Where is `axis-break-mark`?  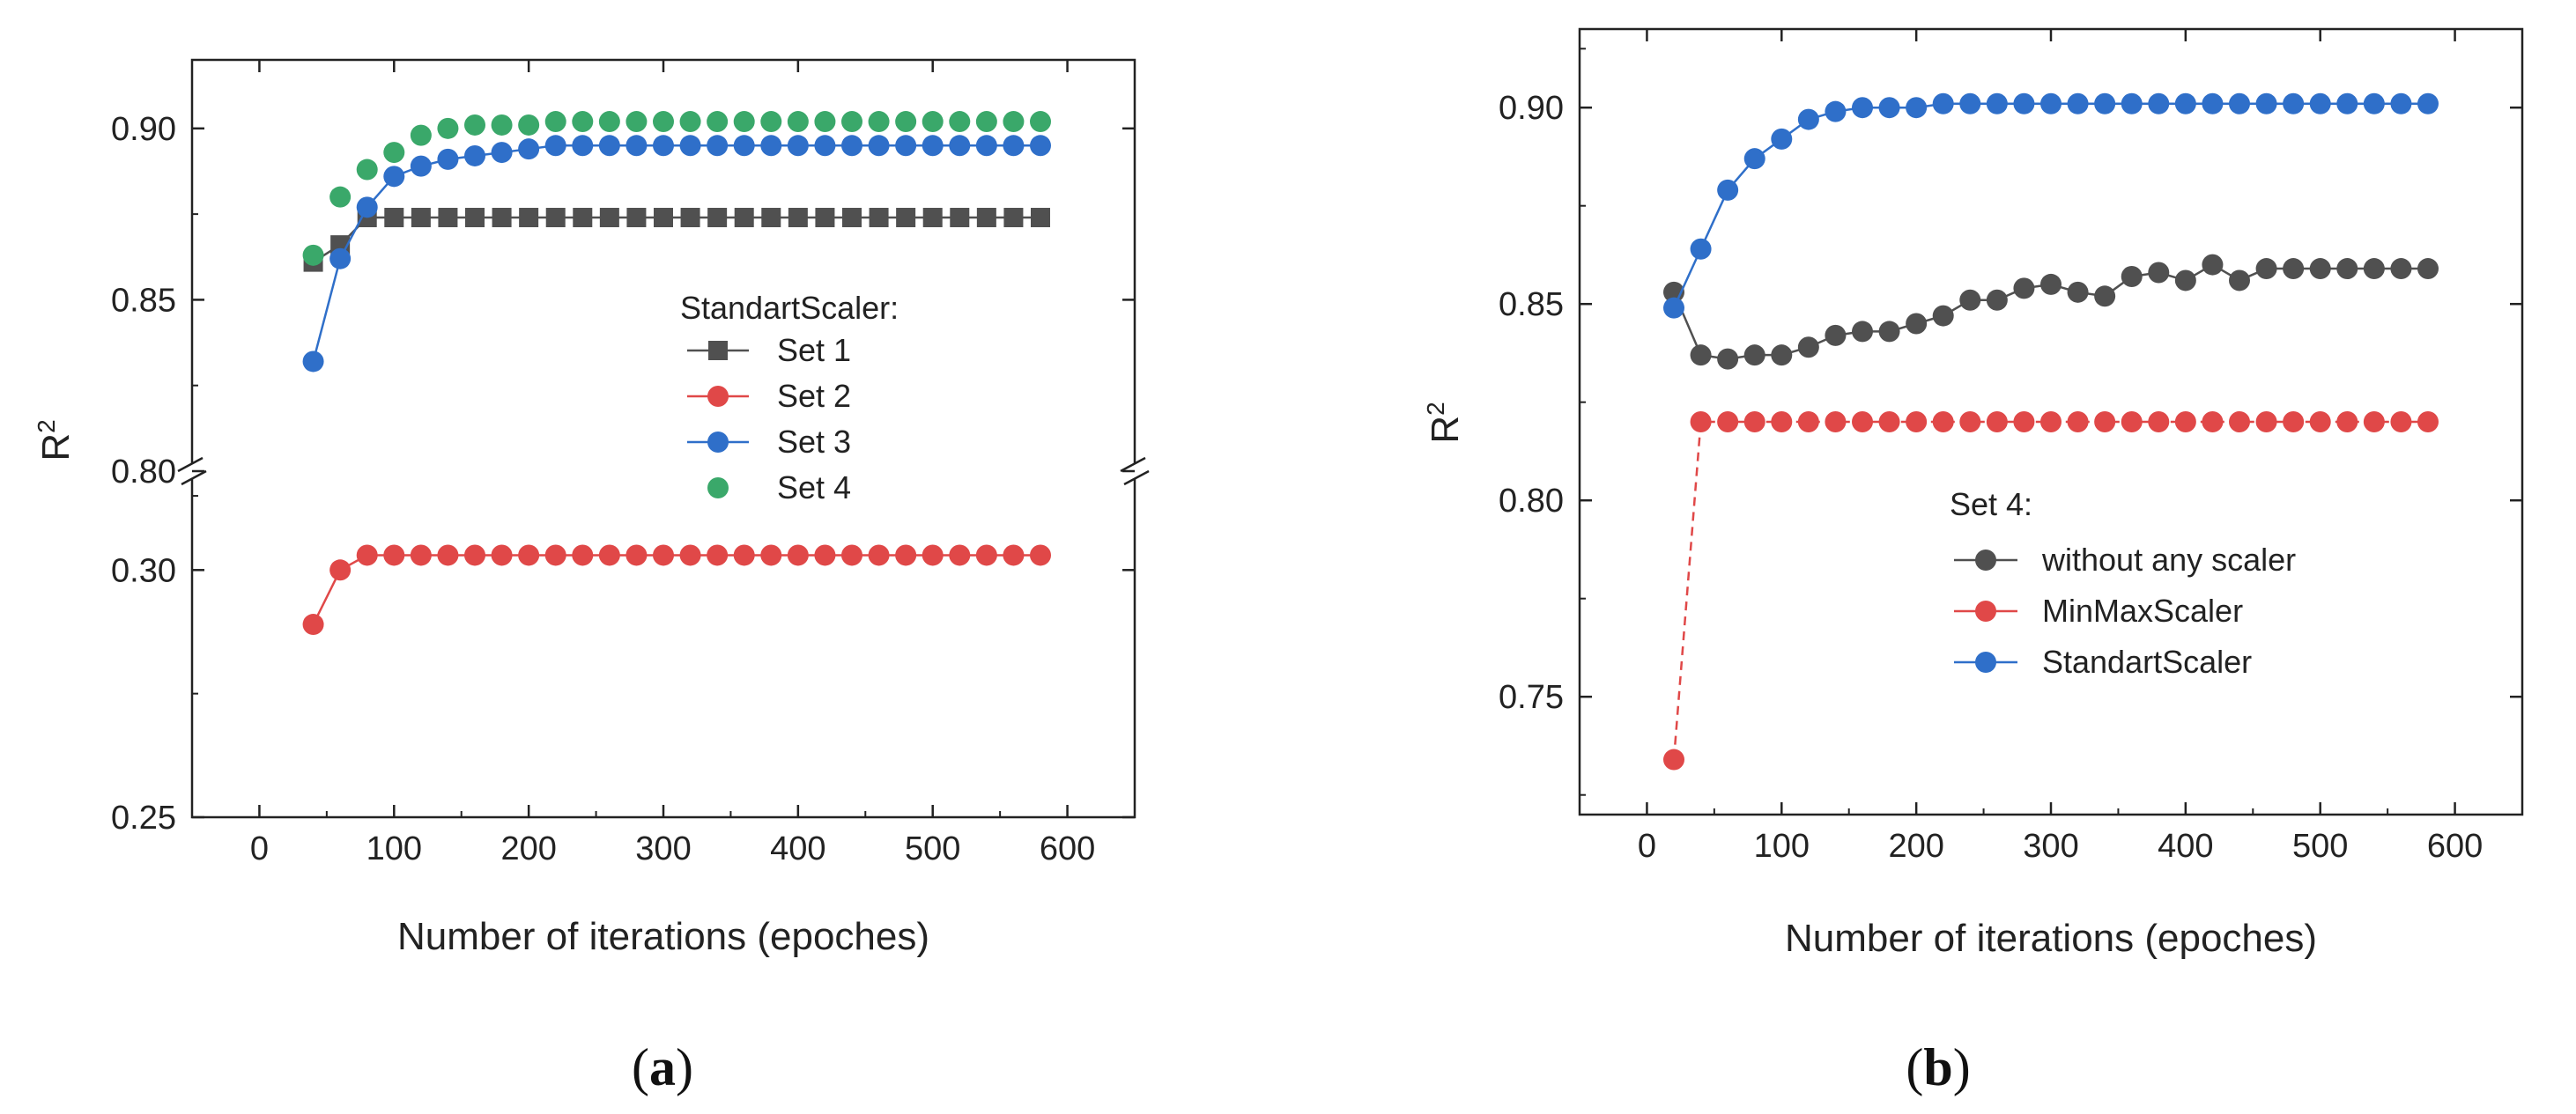 axis-break-mark is located at coordinates (191, 464).